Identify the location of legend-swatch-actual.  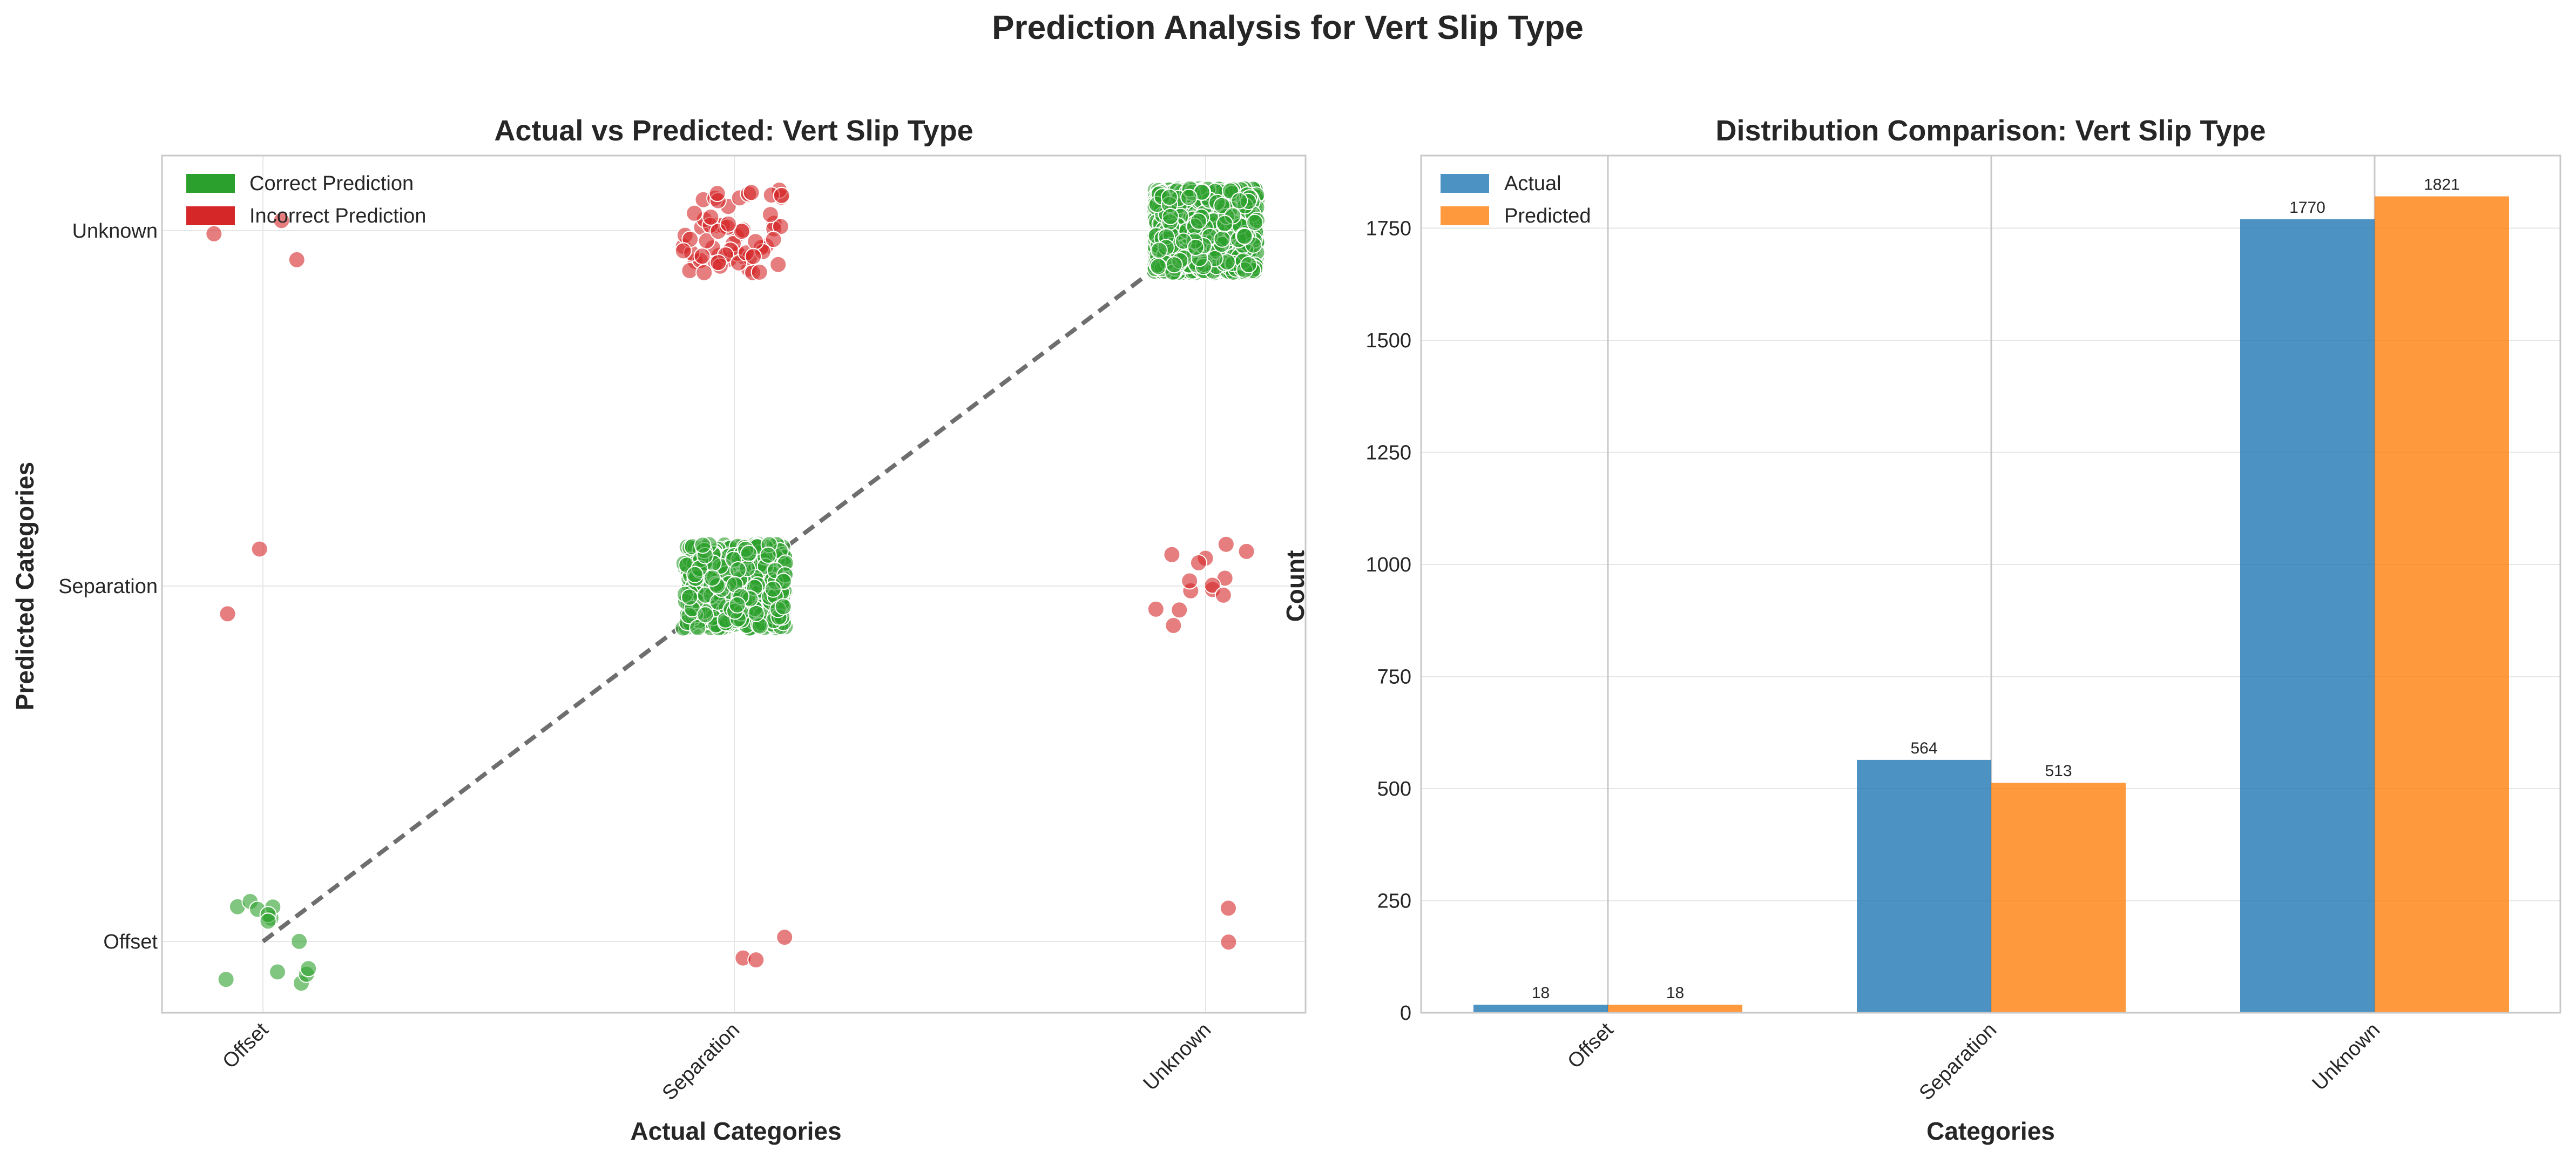
(1465, 184).